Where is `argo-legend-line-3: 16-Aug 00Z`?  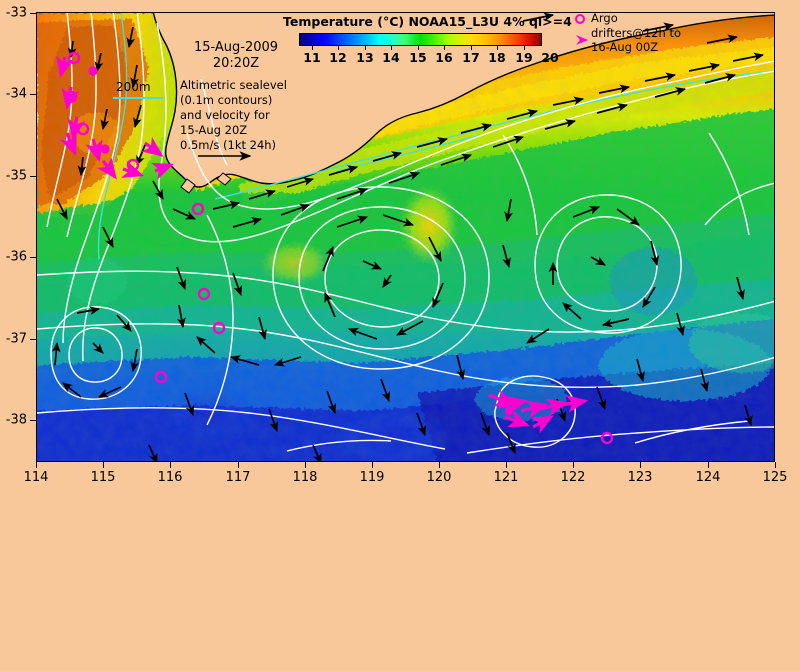
argo-legend-line-3: 16-Aug 00Z is located at coordinates (625, 47).